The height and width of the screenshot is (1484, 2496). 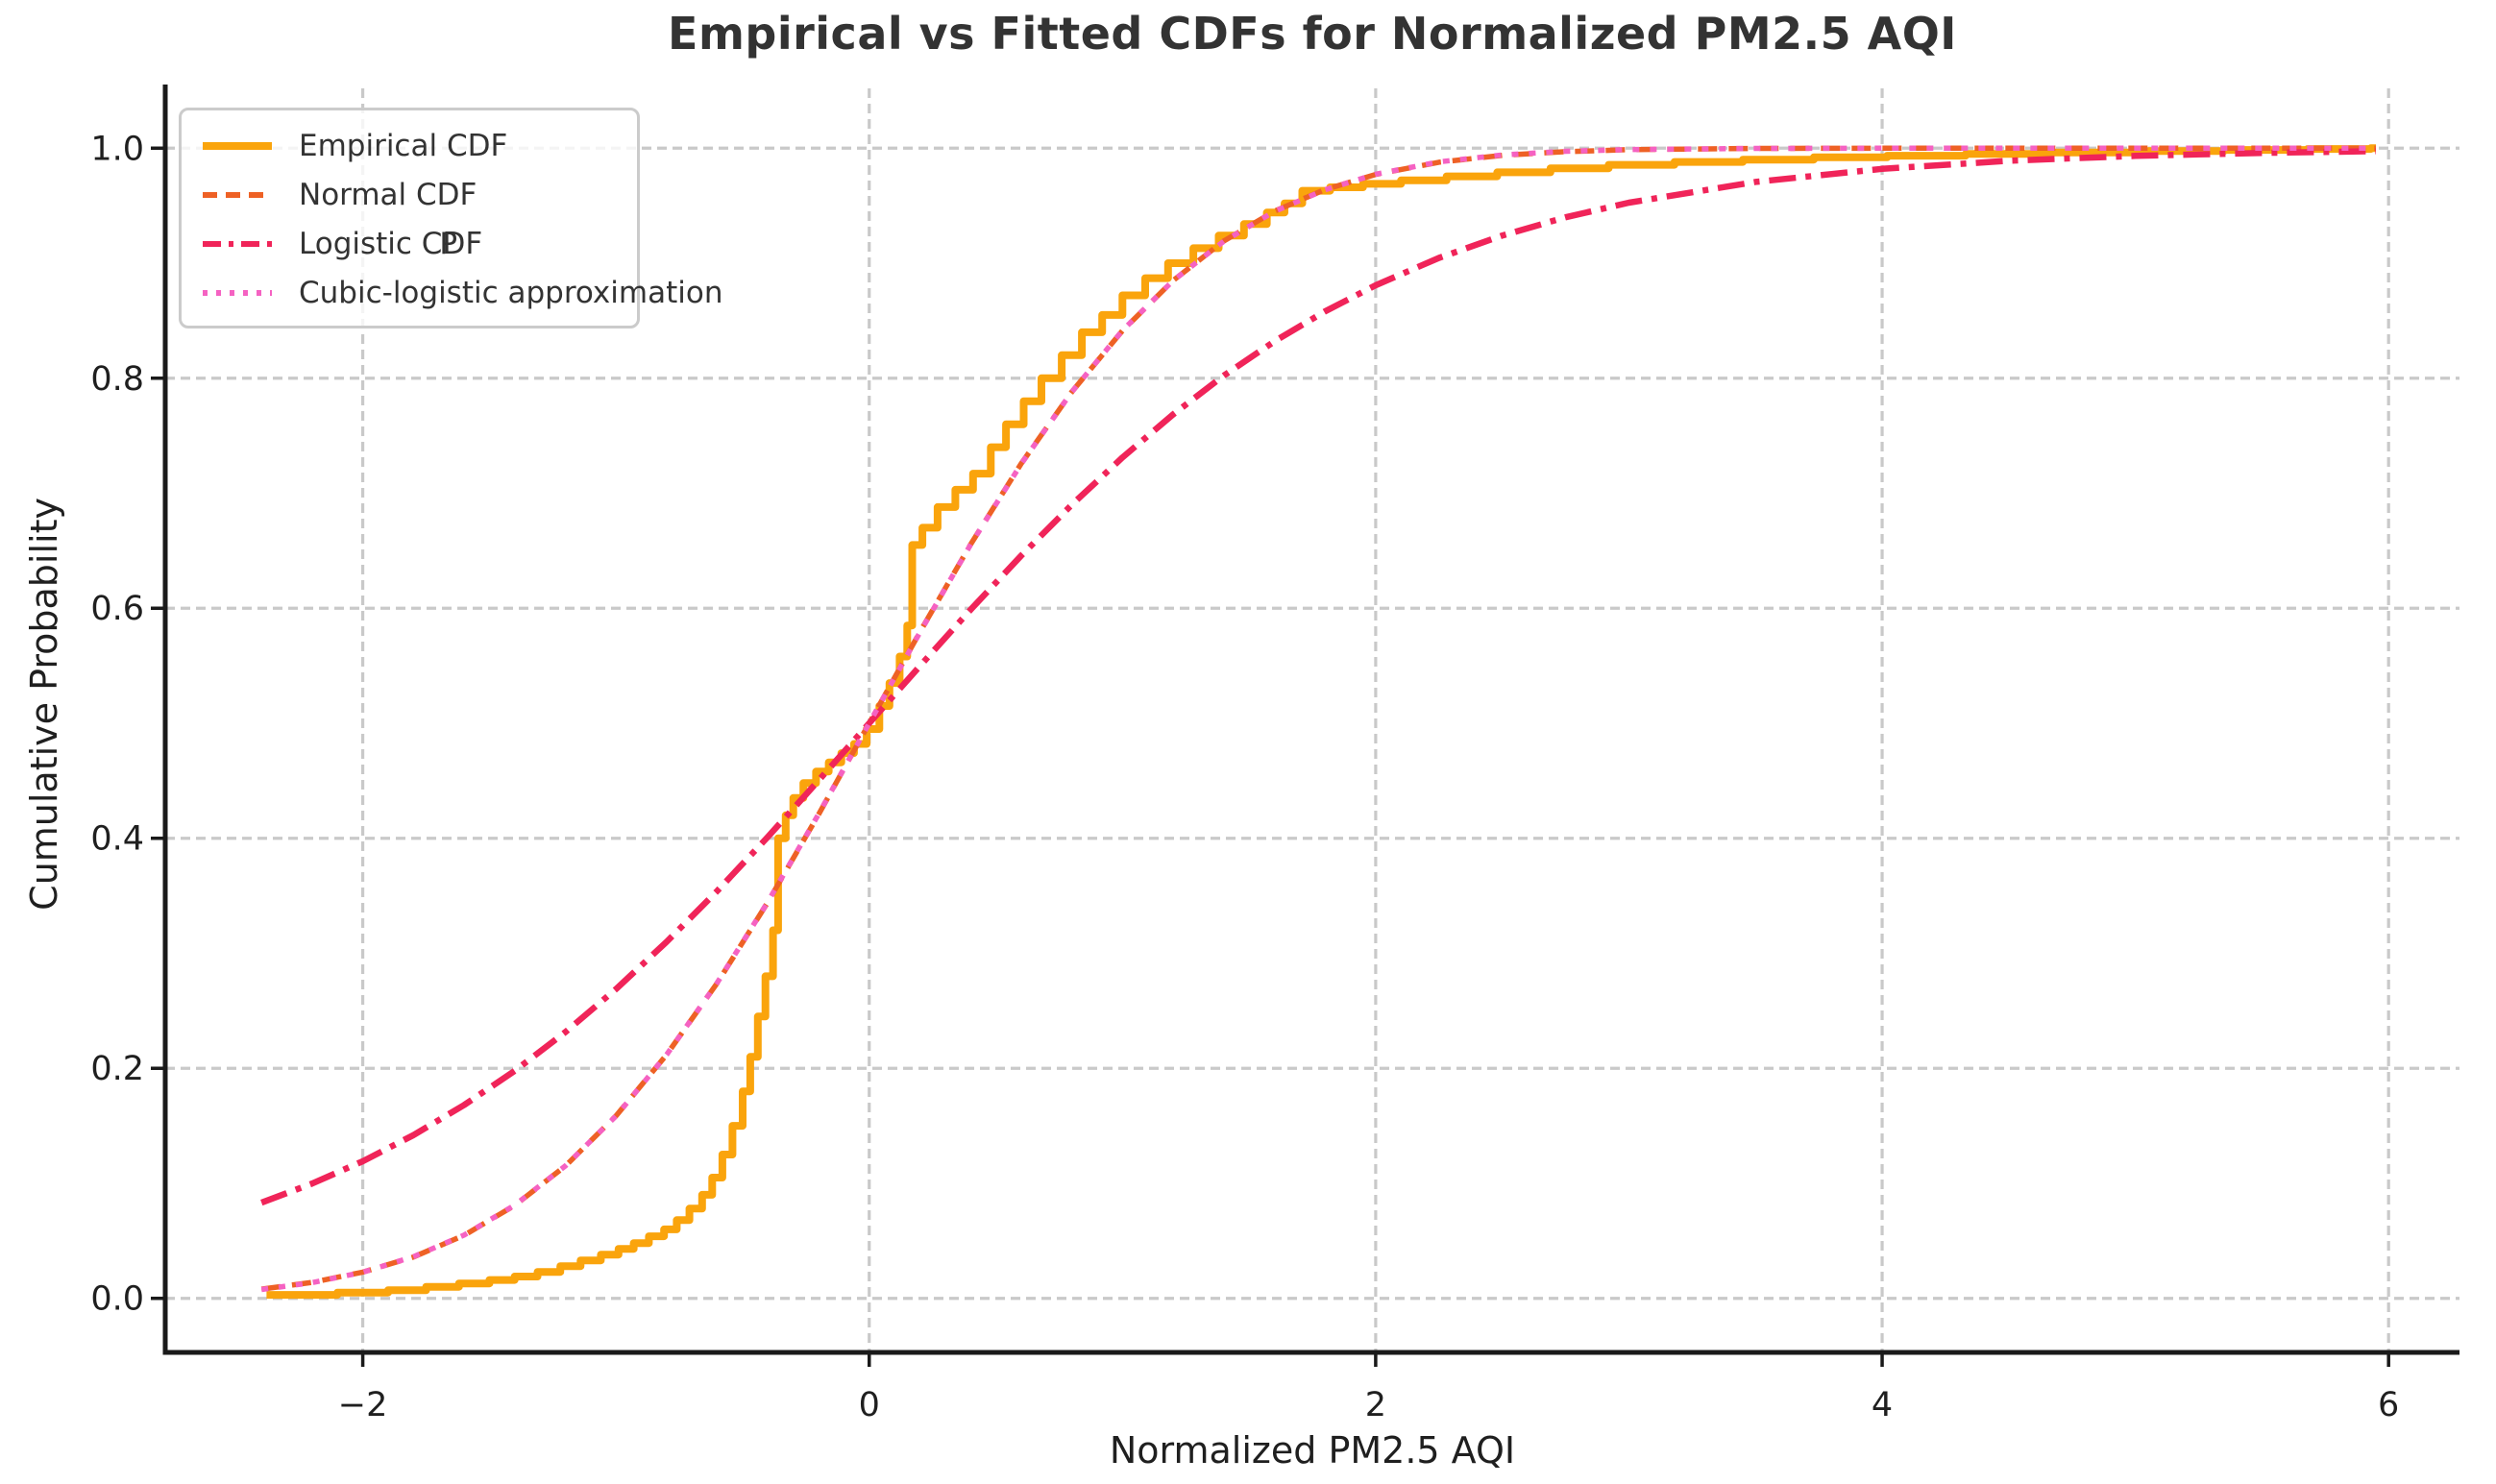 What do you see at coordinates (237, 194) in the screenshot?
I see `legend-swatch-dashed-line` at bounding box center [237, 194].